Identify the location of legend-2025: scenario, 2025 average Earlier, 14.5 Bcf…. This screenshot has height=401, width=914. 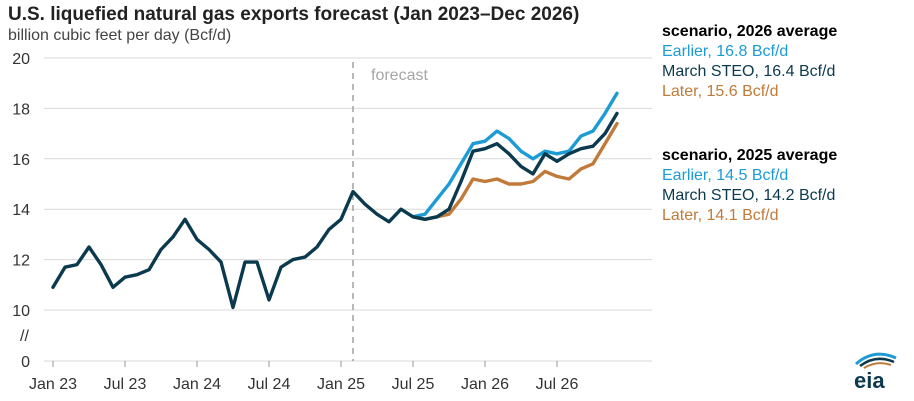
(749, 186).